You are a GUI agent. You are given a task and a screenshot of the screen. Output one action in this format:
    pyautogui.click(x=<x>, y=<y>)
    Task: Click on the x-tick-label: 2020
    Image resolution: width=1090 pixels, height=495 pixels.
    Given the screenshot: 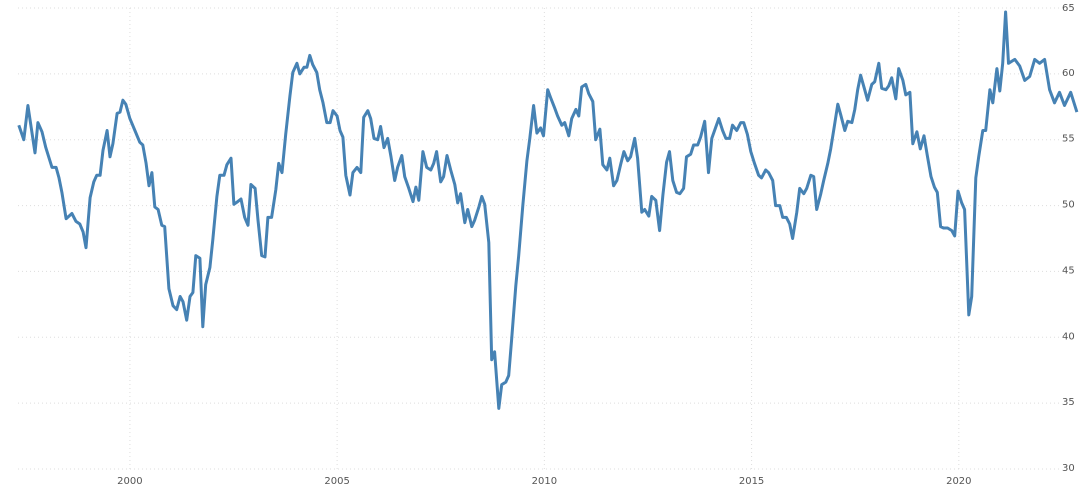 What is the action you would take?
    pyautogui.click(x=958, y=481)
    